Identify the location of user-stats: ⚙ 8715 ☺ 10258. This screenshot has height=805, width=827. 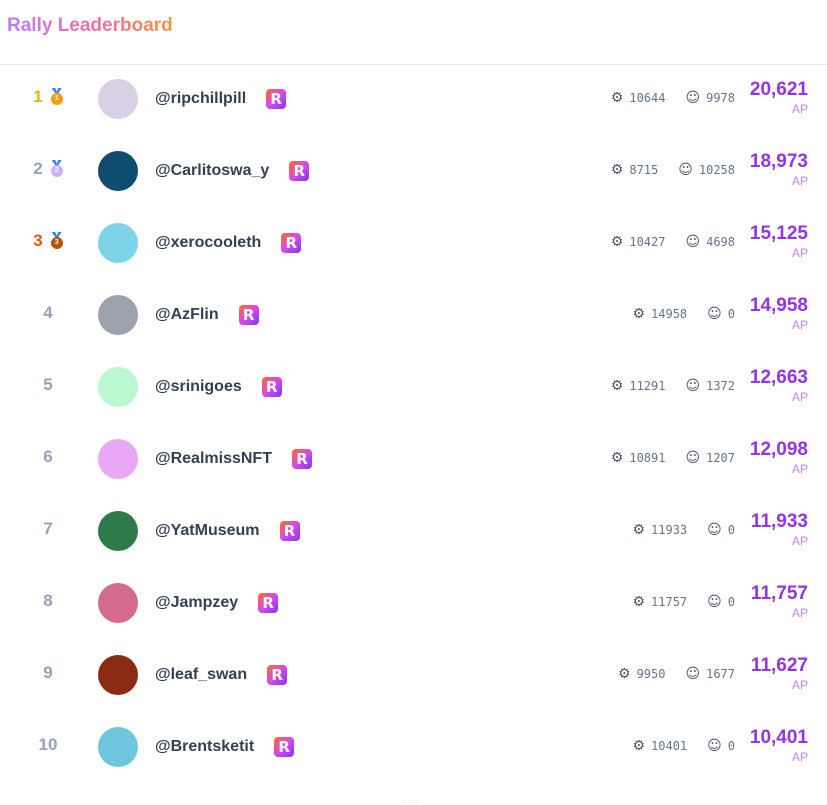
(673, 170).